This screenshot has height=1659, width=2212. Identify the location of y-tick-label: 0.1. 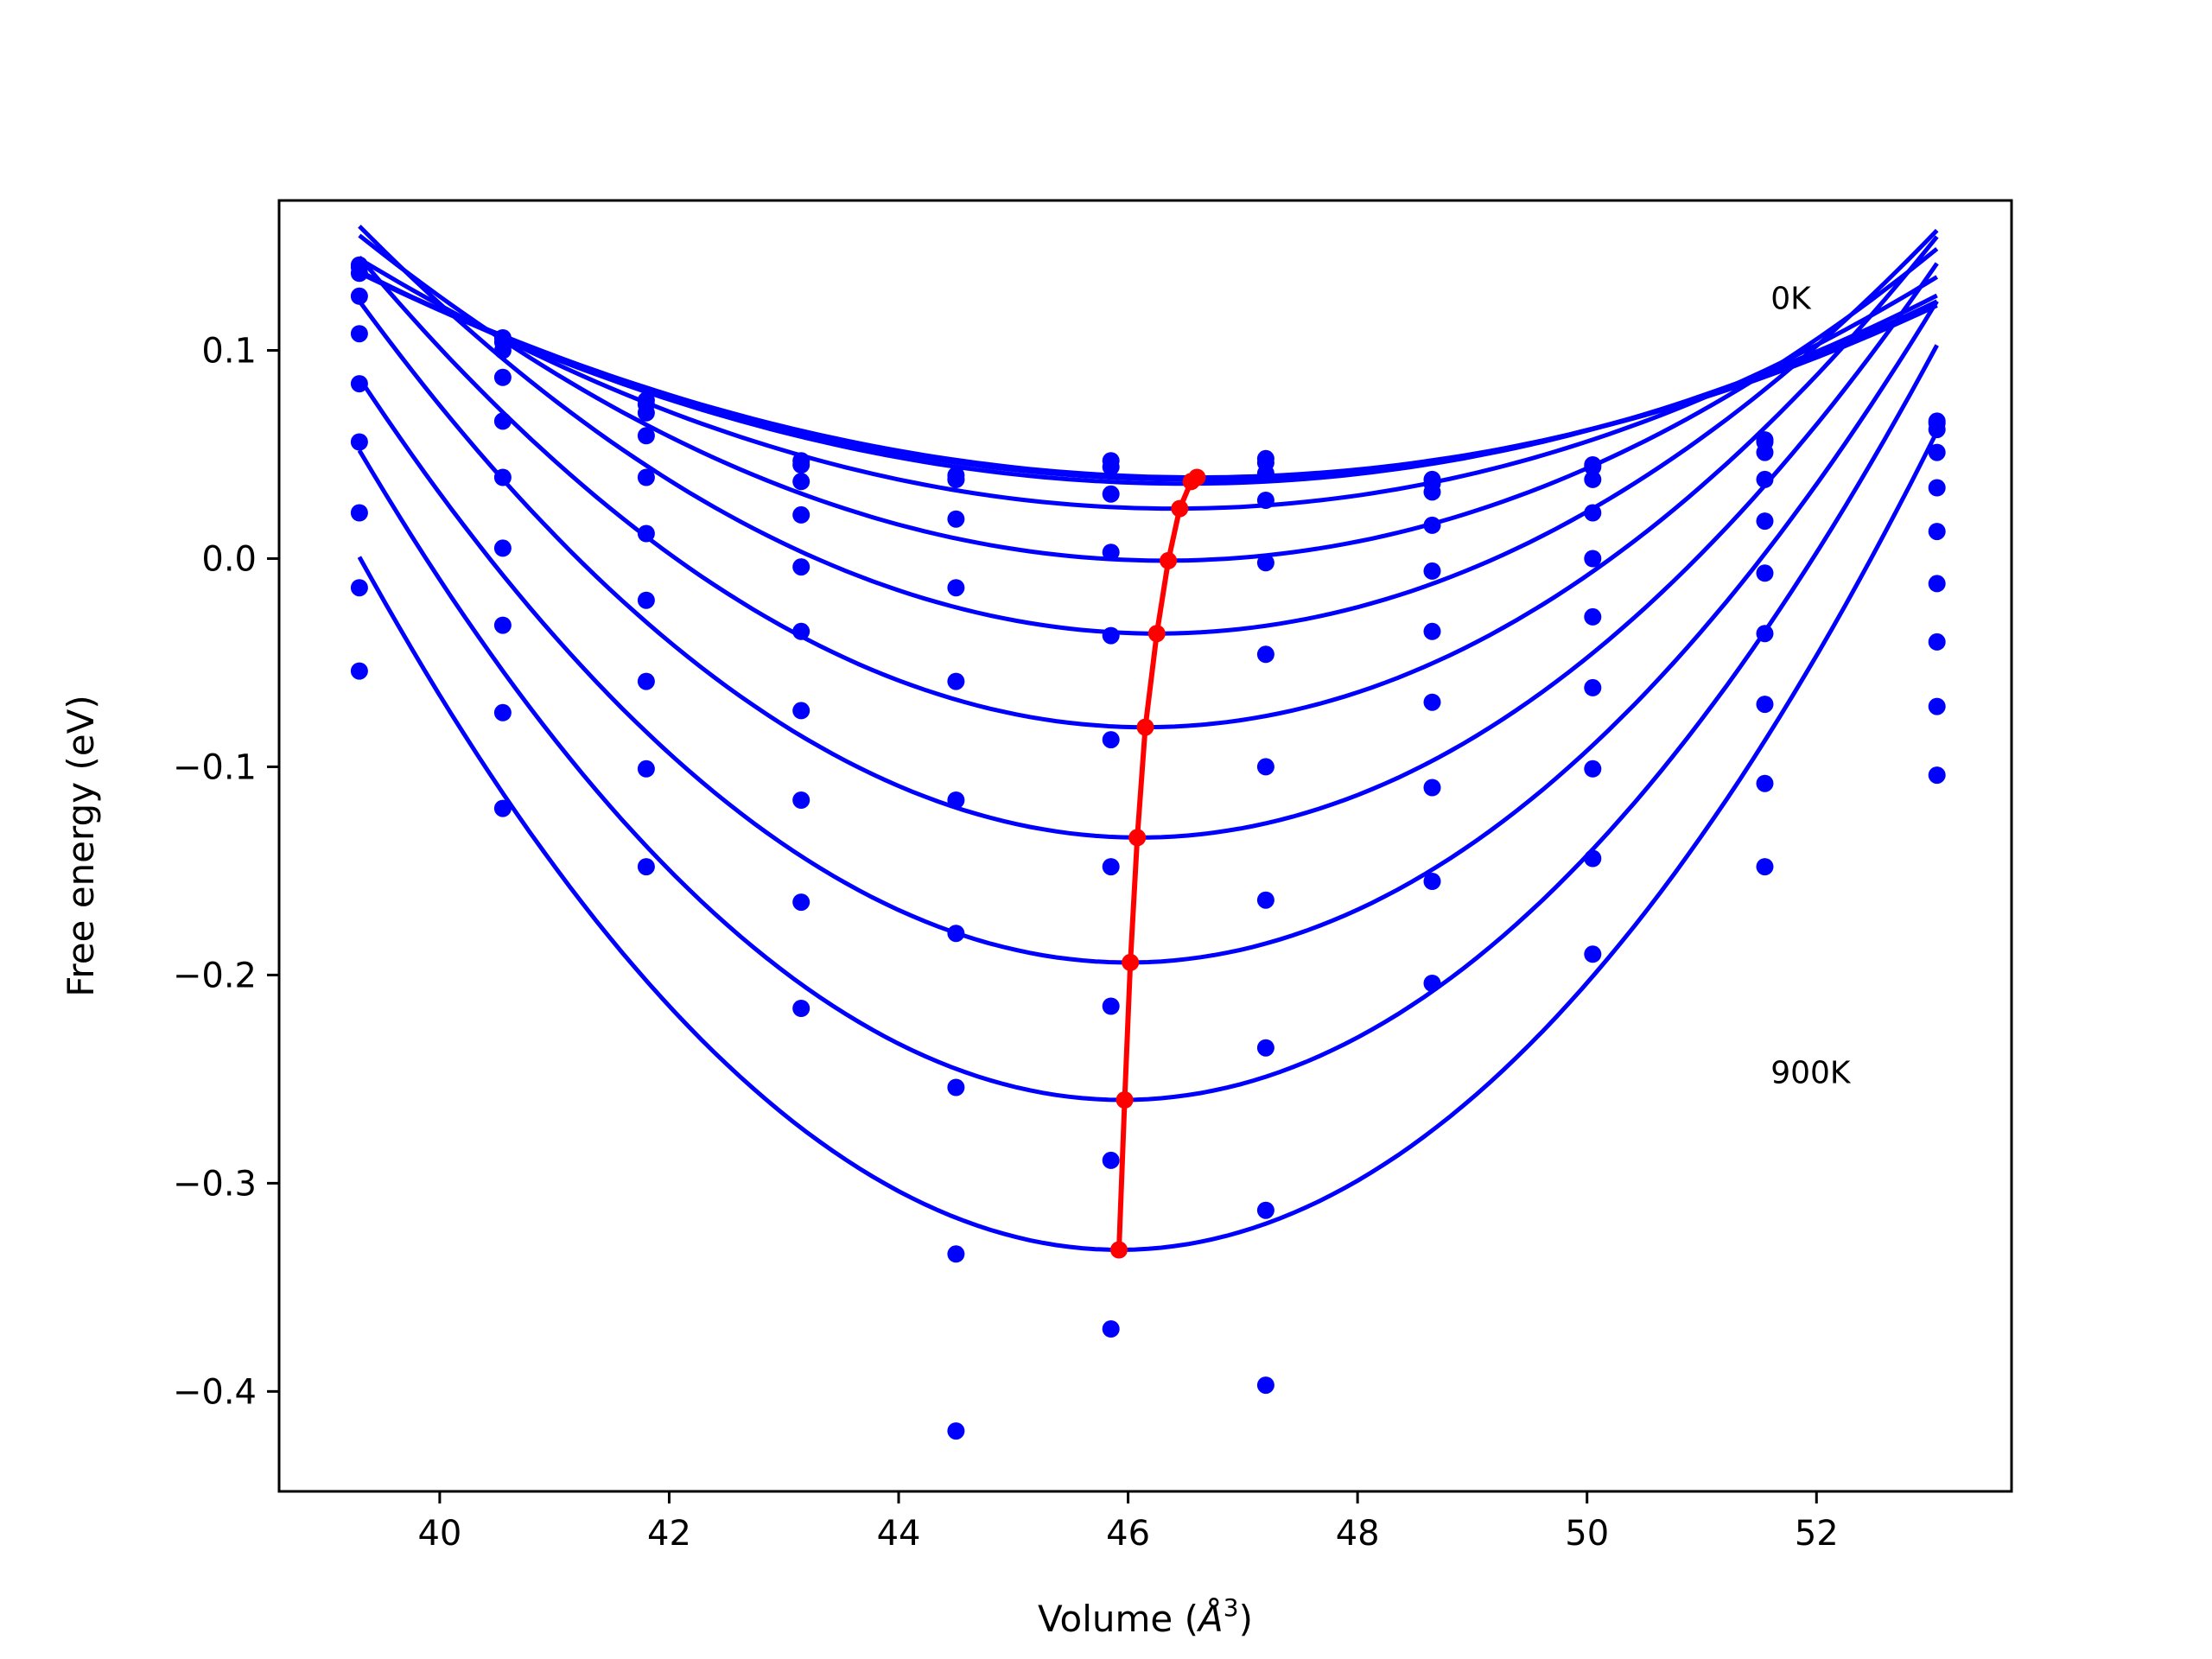
(229, 351).